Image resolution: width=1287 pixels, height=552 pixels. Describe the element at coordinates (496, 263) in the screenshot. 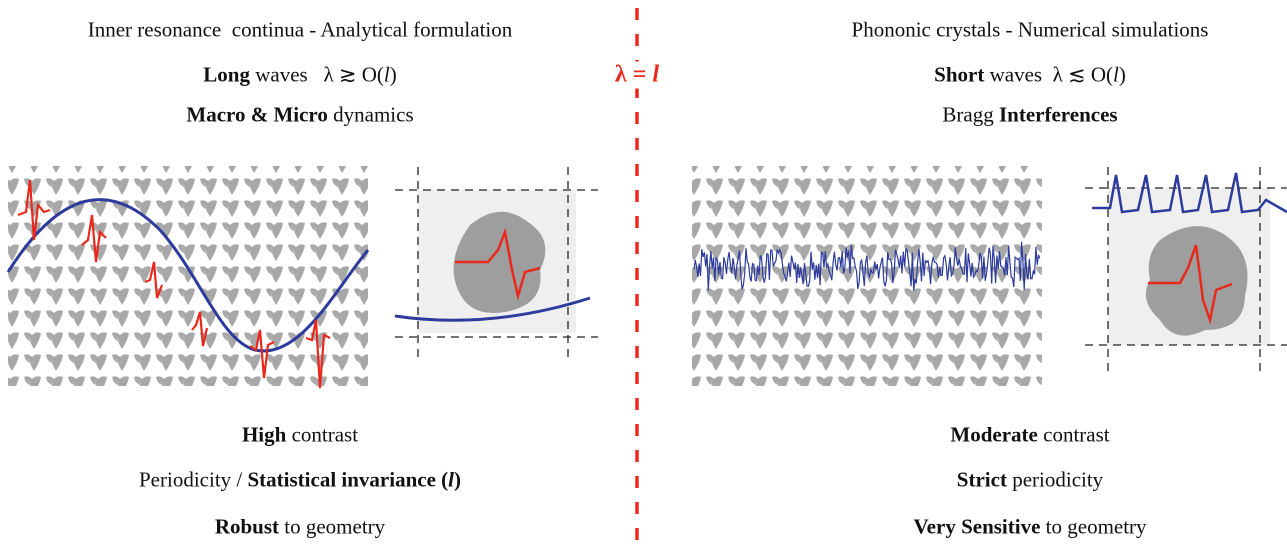

I see `unit-cell-left` at that location.